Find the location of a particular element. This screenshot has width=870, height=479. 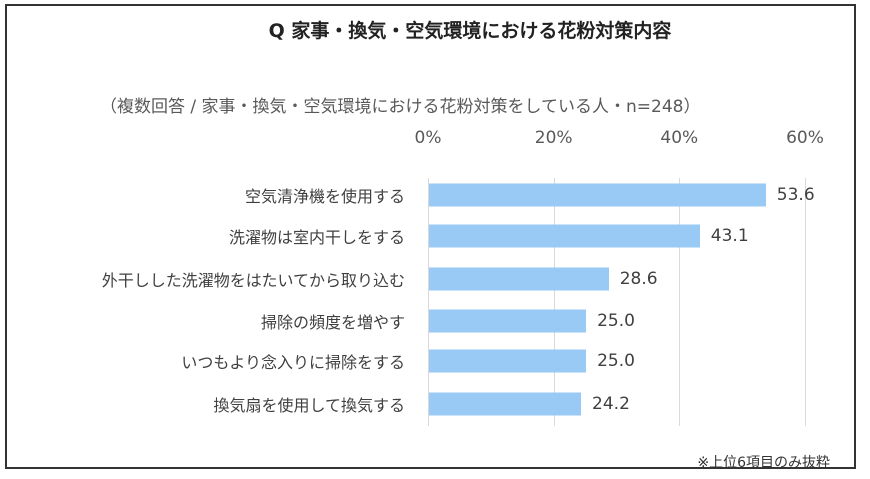

category-label: 洗濯物は室内干しをする is located at coordinates (316, 237).